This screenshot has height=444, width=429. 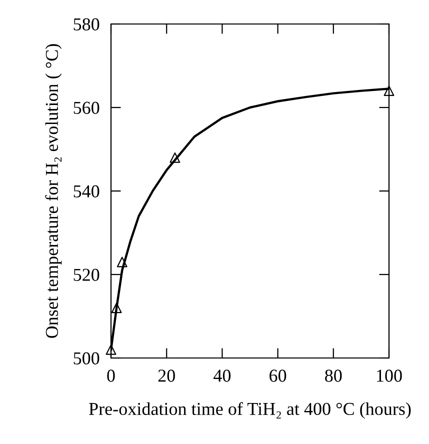 I want to click on y-tick-label: 560, so click(x=87, y=108).